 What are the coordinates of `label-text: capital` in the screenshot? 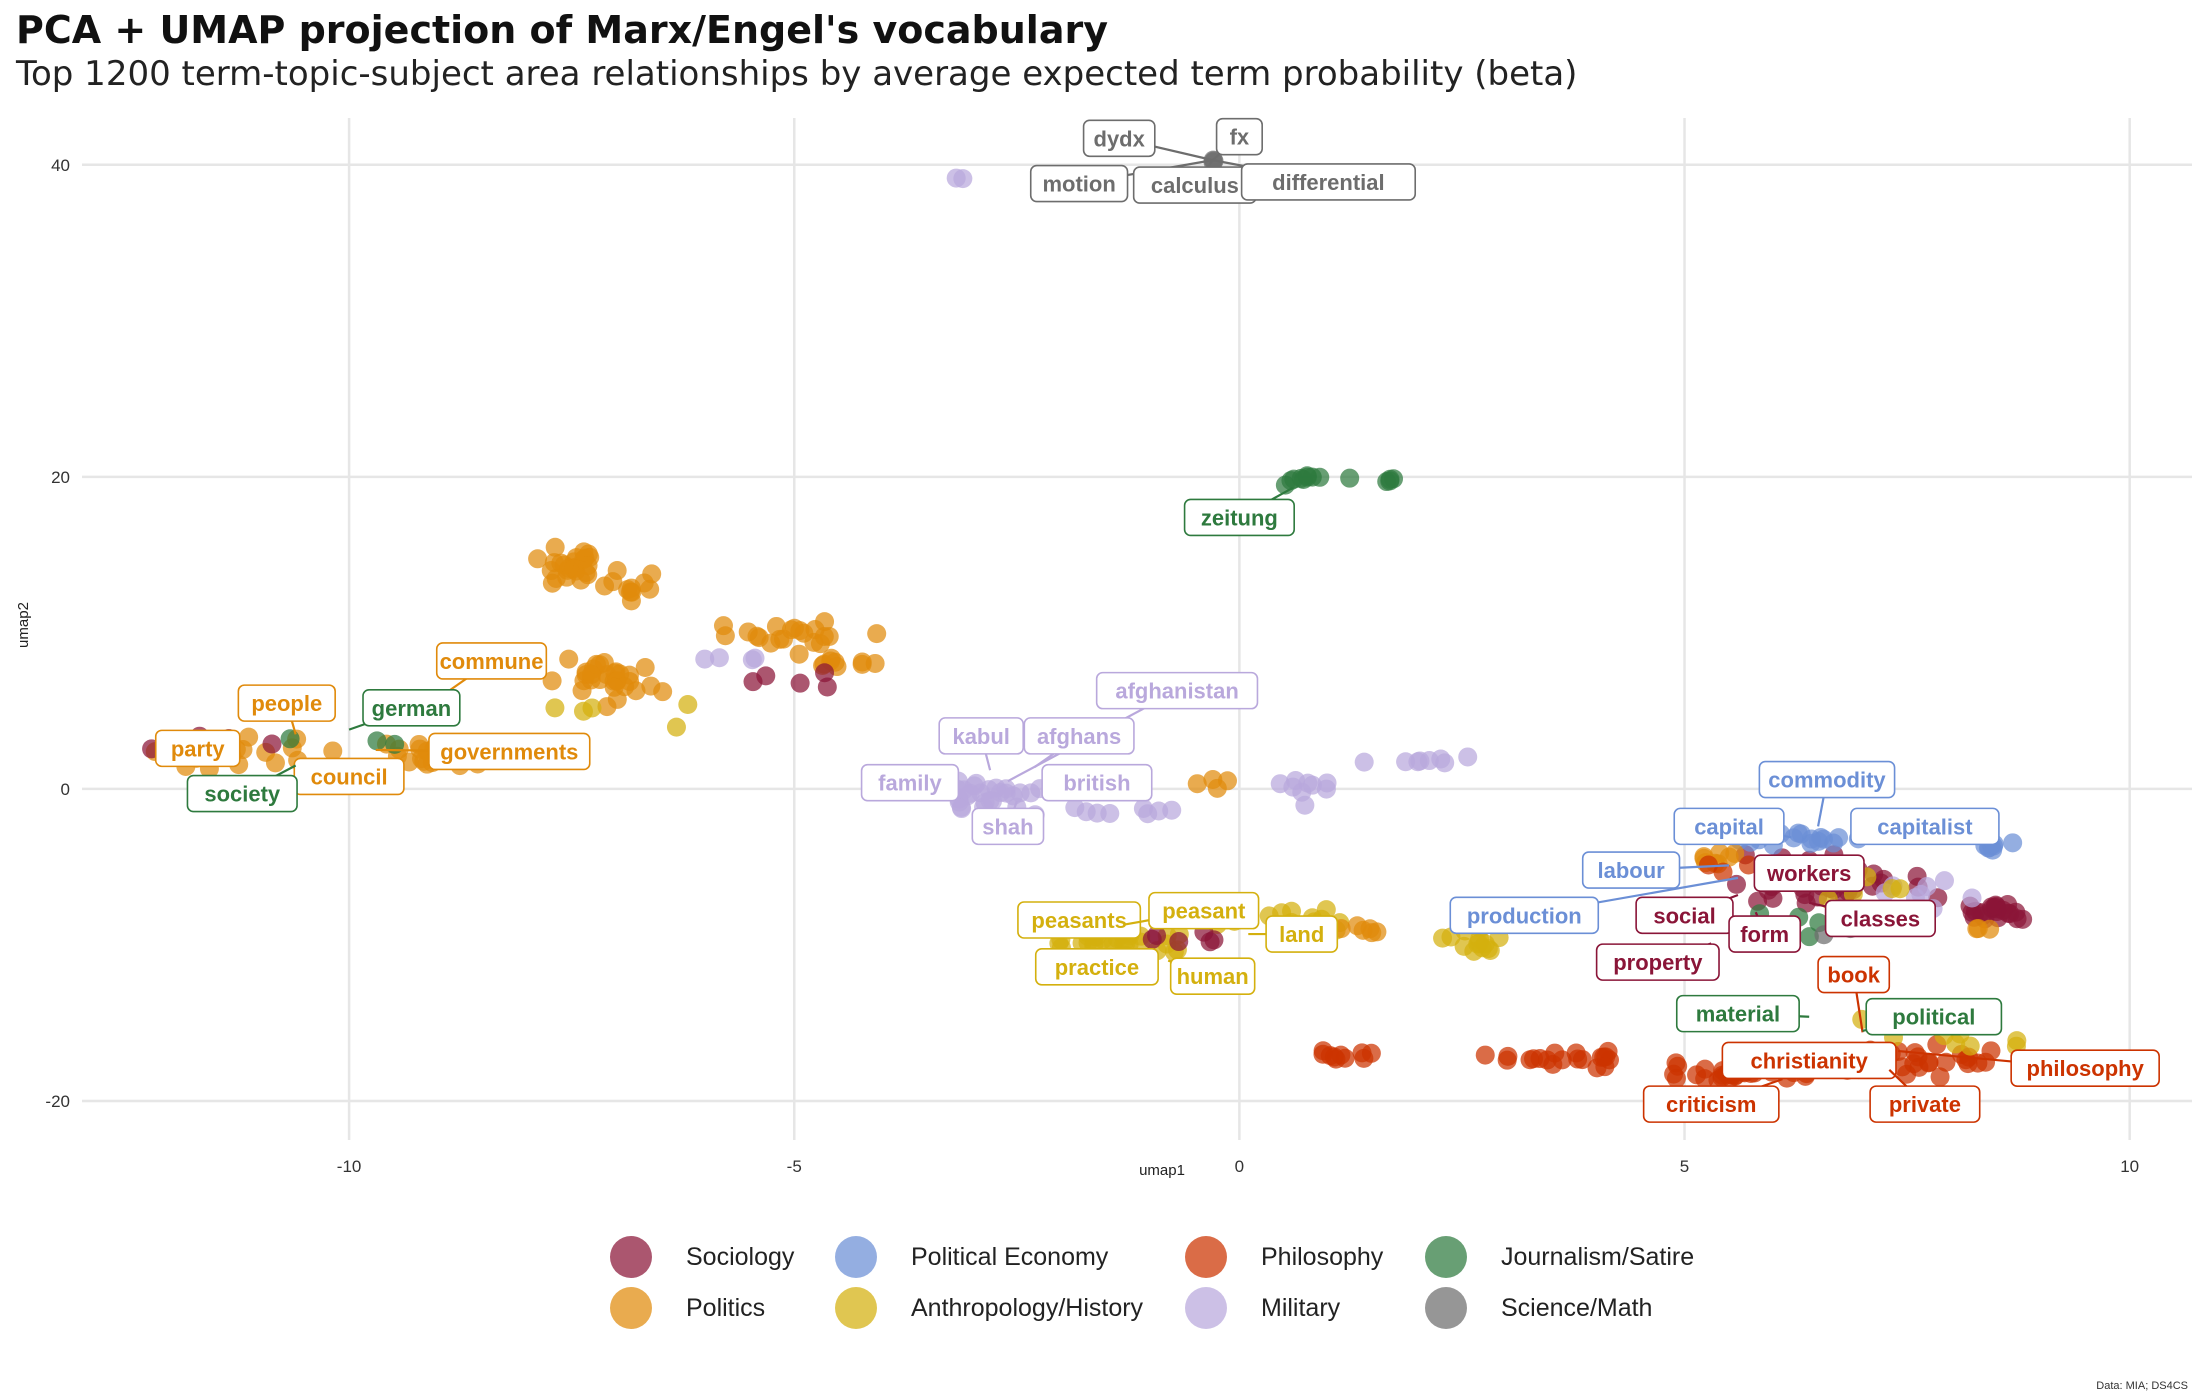 It's located at (1729, 826).